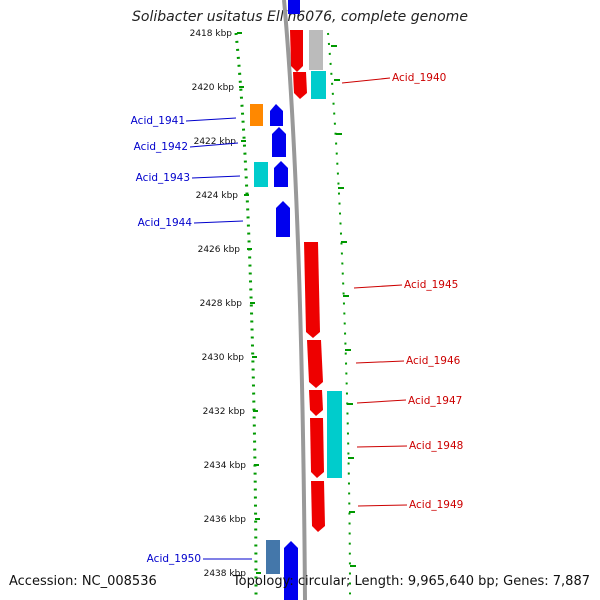 The height and width of the screenshot is (600, 600). Describe the element at coordinates (312, 290) in the screenshot. I see `gene-acid-1945` at that location.